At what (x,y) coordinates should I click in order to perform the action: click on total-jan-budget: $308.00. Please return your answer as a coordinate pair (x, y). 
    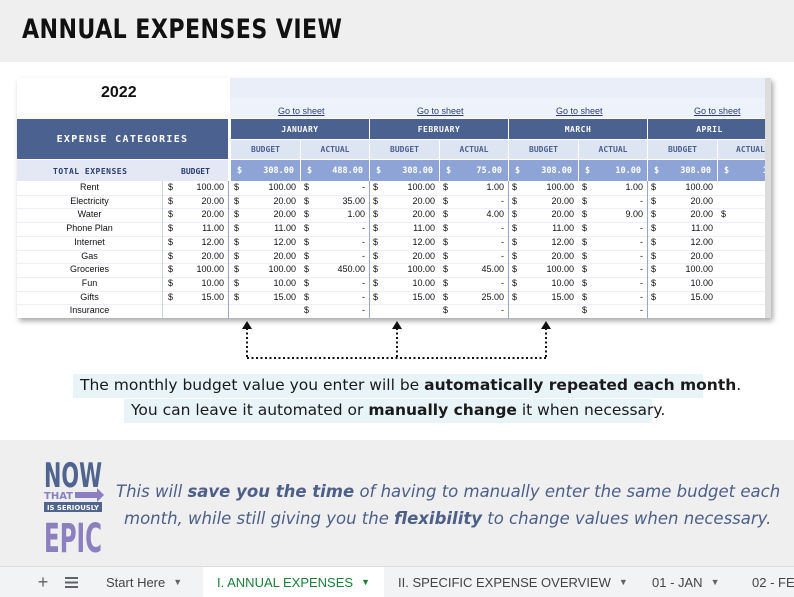
    Looking at the image, I should click on (265, 170).